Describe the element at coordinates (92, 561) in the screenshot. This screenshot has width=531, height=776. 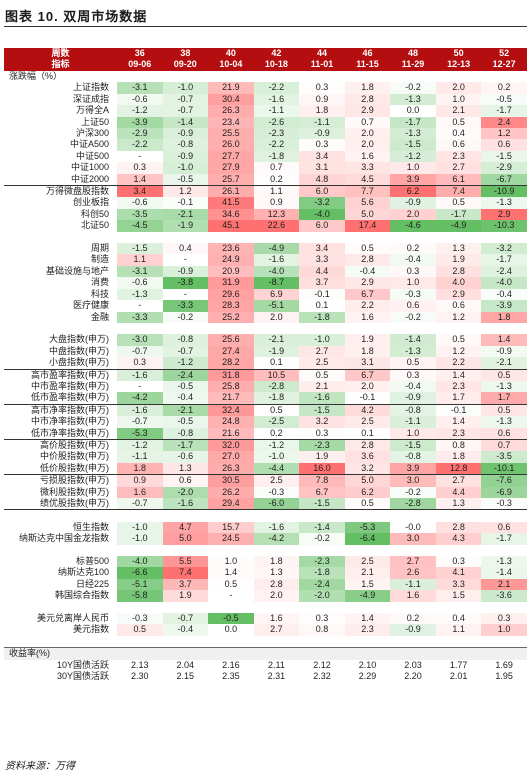
I see `row-label: 标普500` at that location.